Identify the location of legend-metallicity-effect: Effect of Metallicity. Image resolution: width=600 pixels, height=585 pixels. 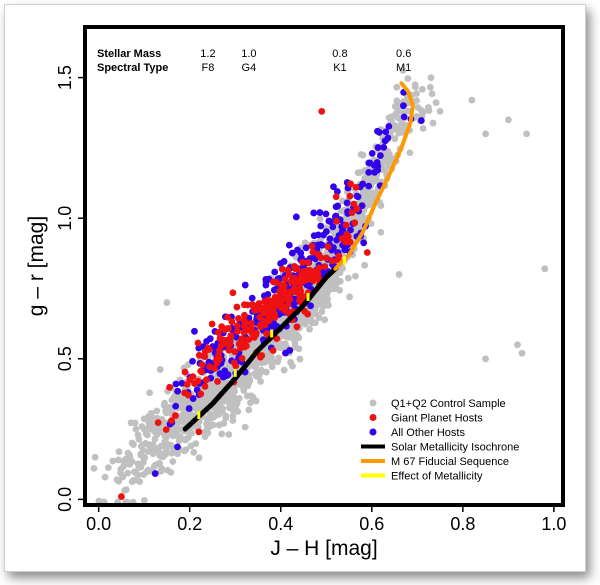
(422, 477).